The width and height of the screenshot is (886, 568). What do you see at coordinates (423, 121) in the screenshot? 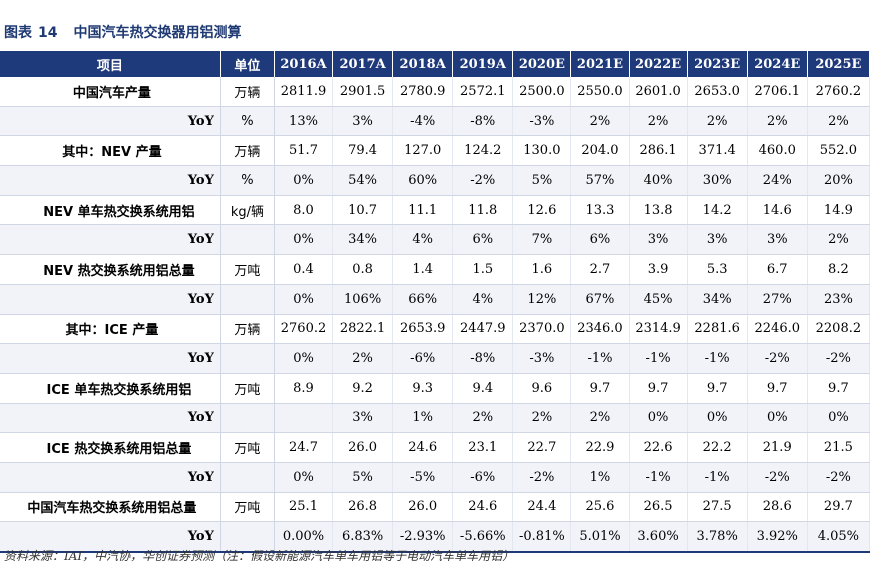
I see `value-cell: -4%` at bounding box center [423, 121].